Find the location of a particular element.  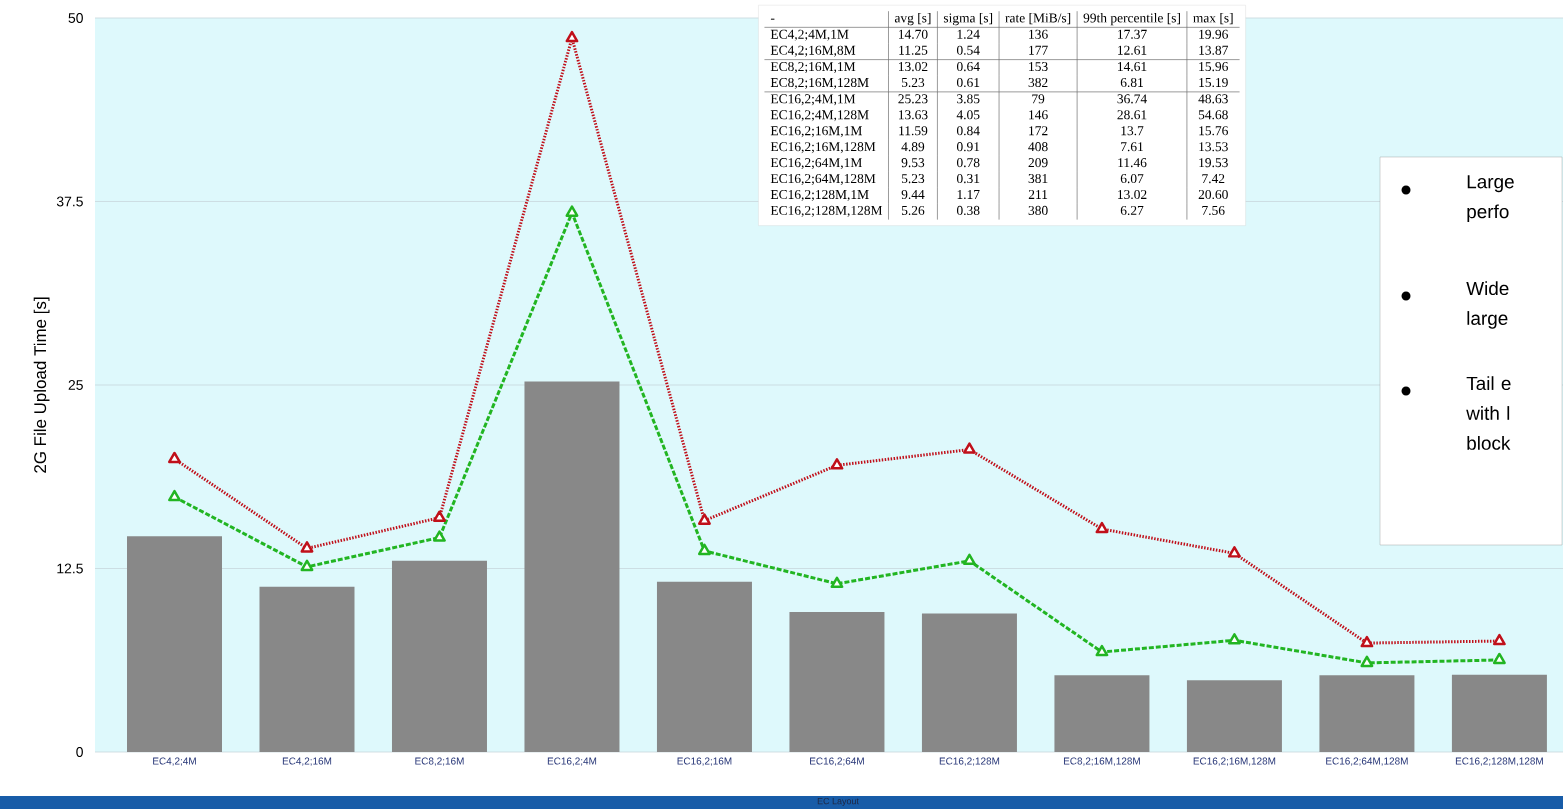

annotation: 0.64 is located at coordinates (968, 67).